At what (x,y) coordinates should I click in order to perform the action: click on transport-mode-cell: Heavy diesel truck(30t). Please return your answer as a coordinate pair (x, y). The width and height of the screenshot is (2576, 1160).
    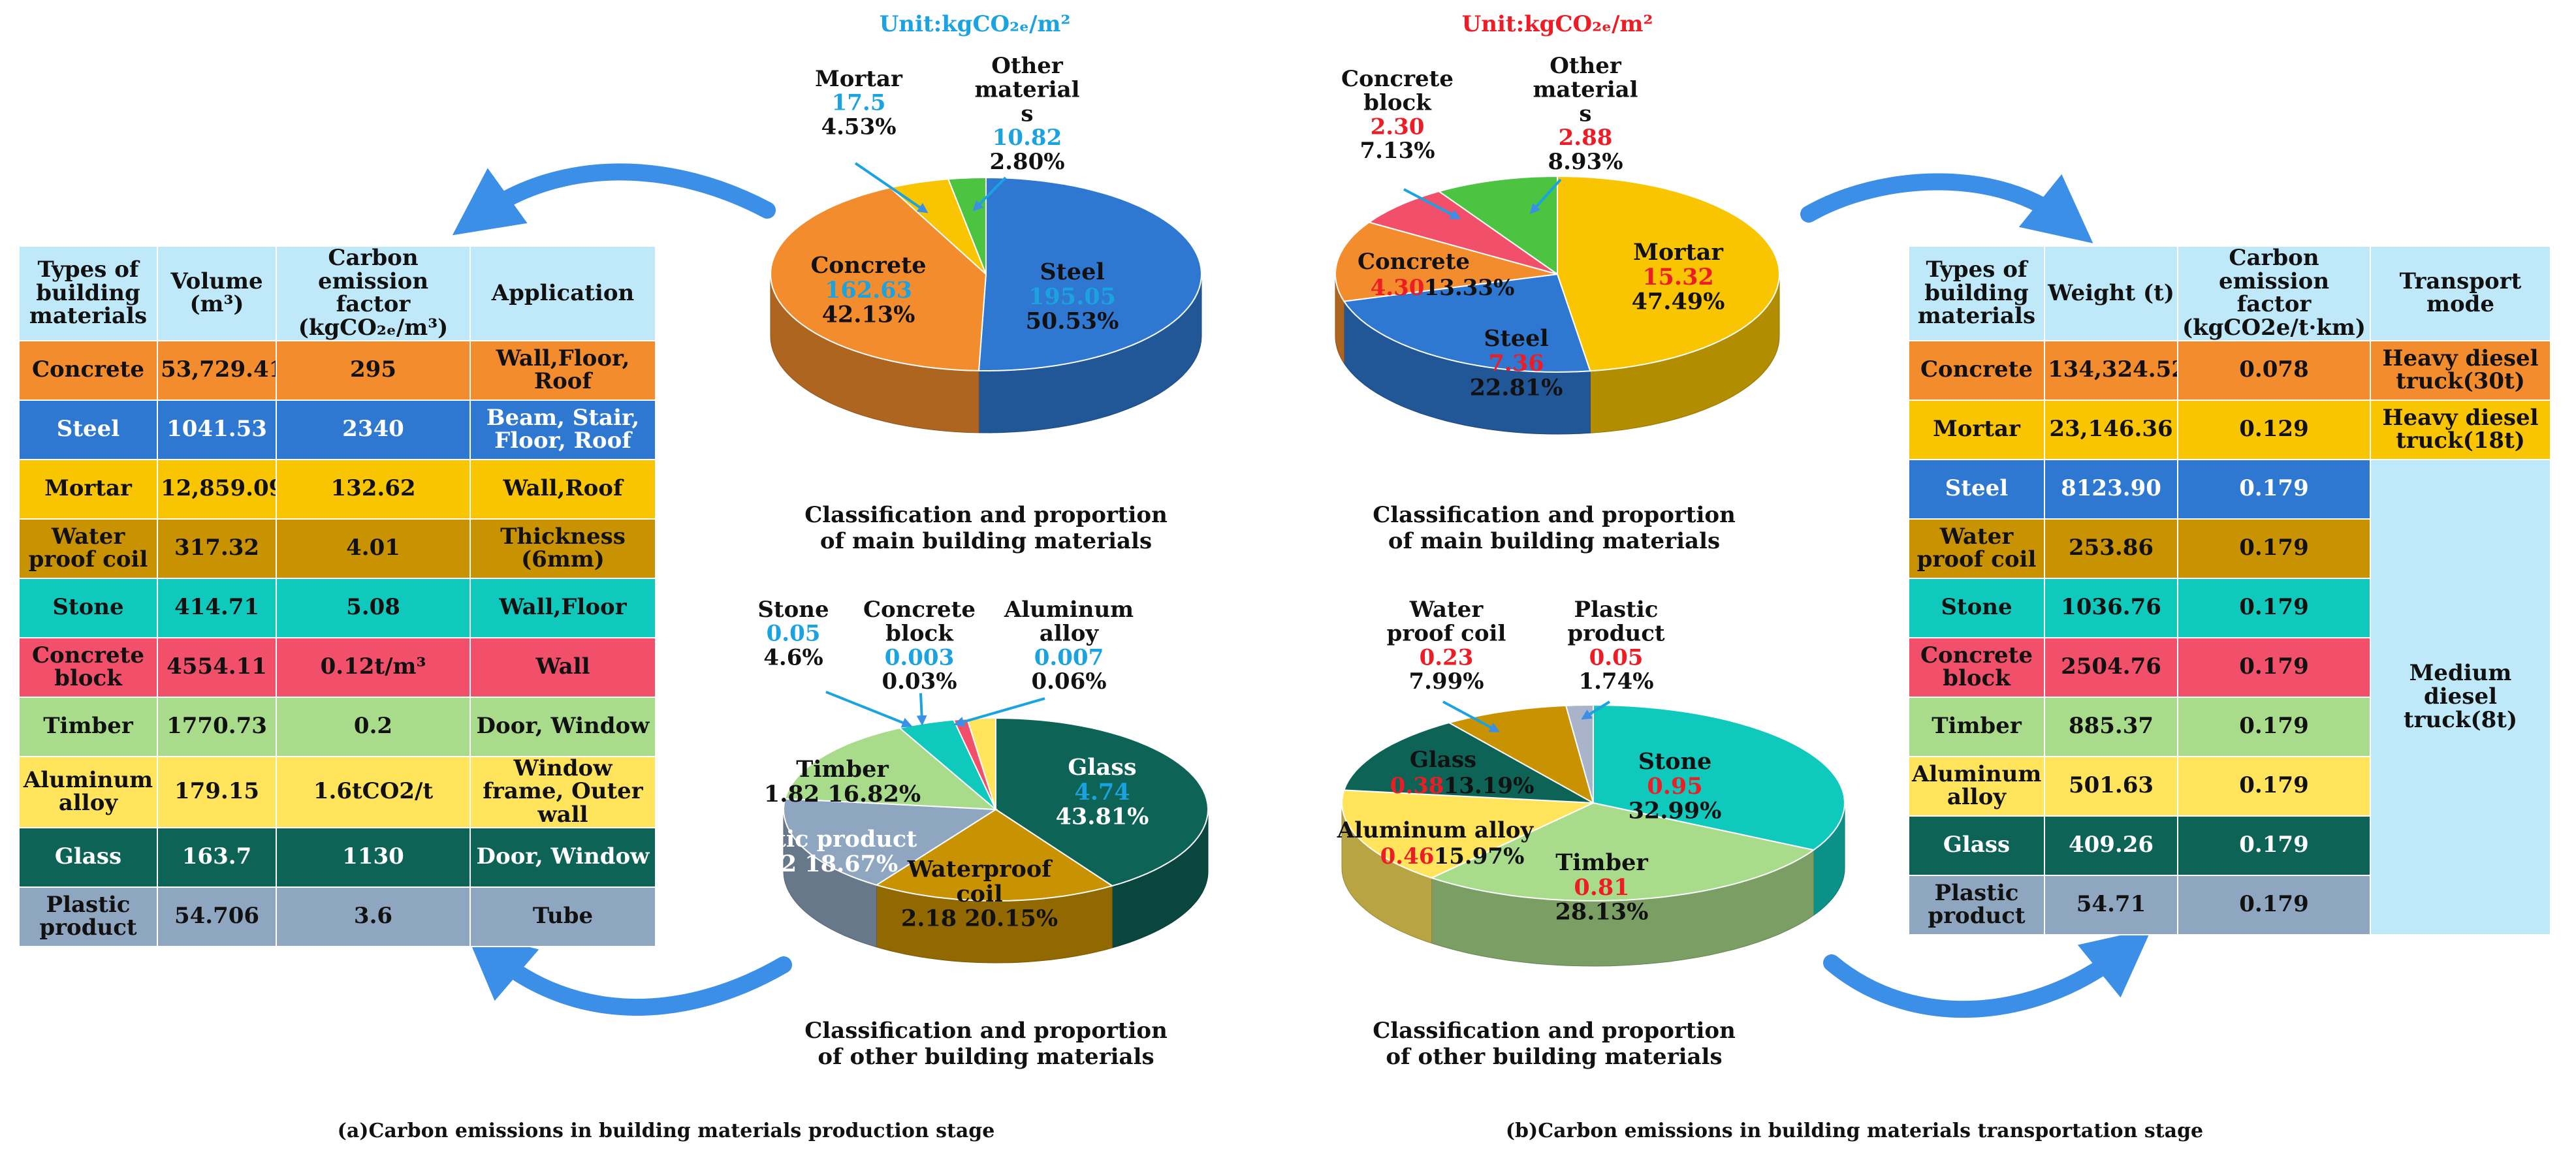
    Looking at the image, I should click on (2461, 370).